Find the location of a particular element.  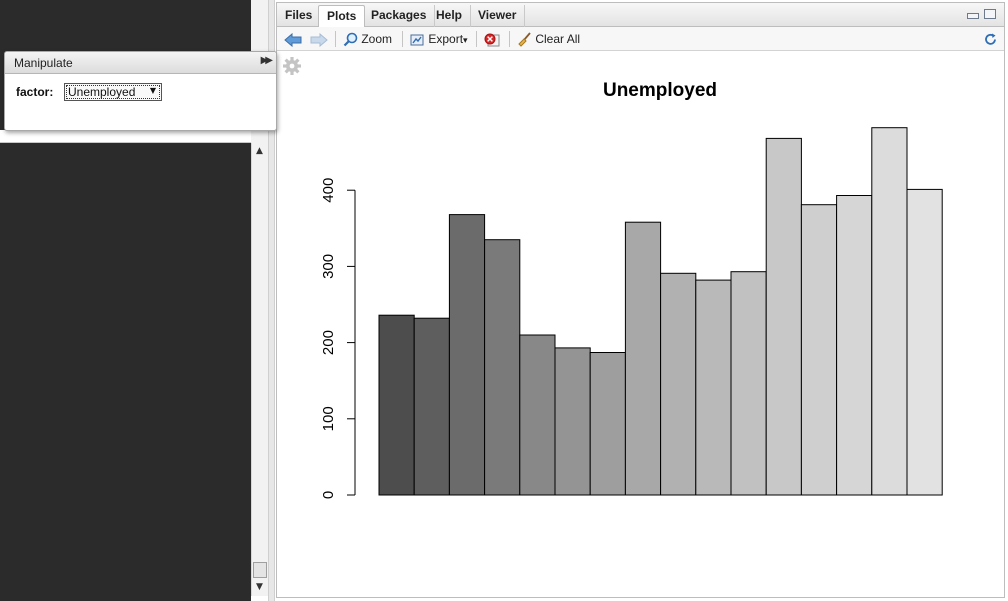

clear-all-button: Clear All is located at coordinates (549, 39).